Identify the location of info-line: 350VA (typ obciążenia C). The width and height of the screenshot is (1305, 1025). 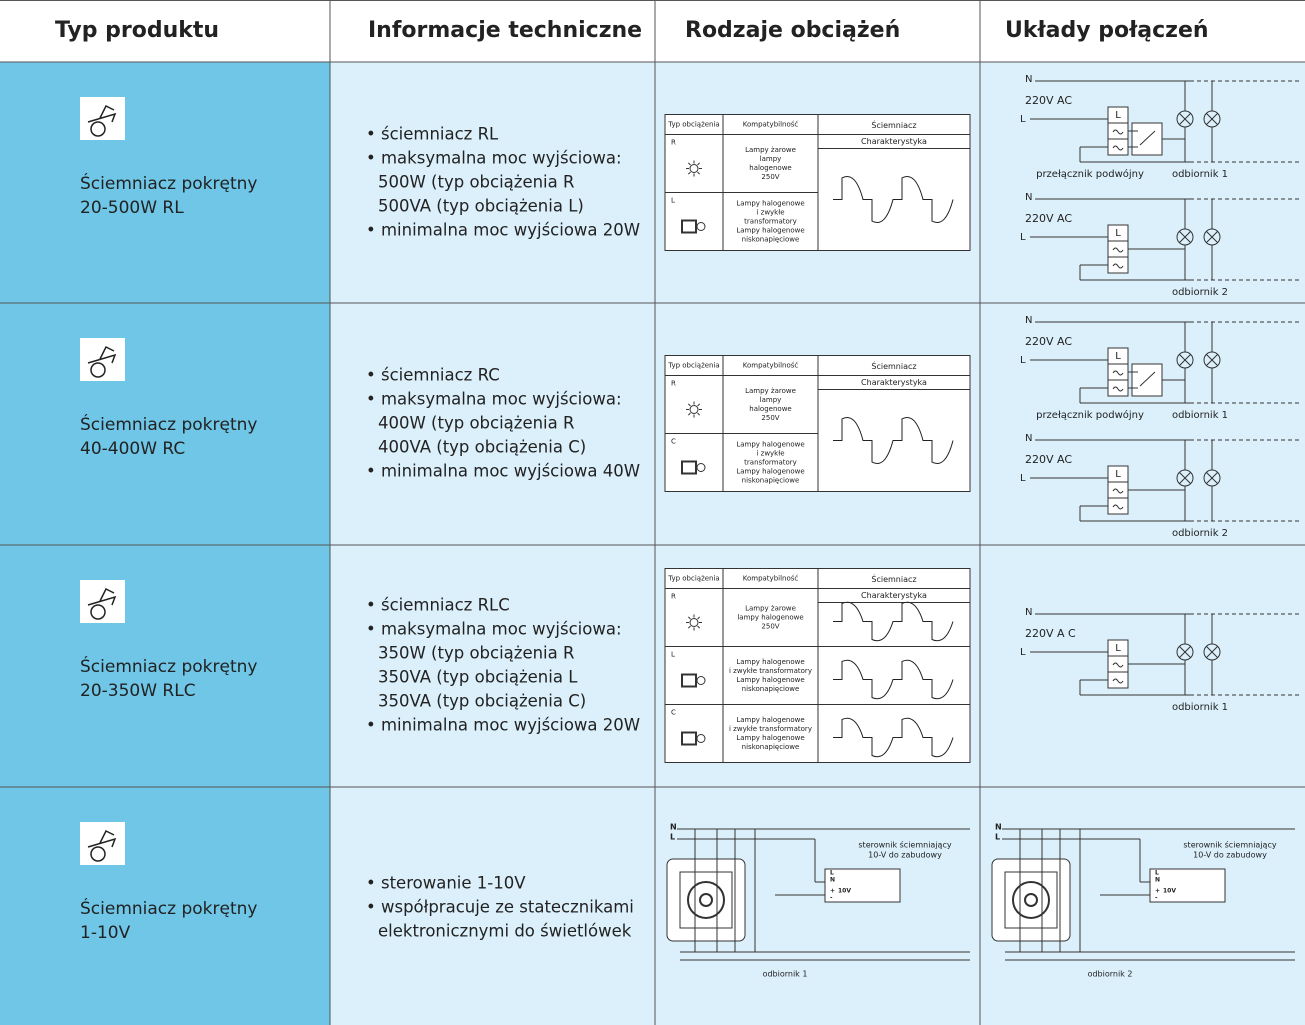
(482, 701).